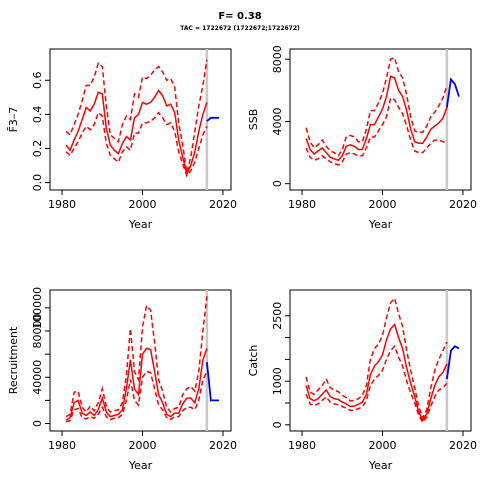 The width and height of the screenshot is (480, 480). I want to click on panel-catch-y-tick-label: 0, so click(277, 424).